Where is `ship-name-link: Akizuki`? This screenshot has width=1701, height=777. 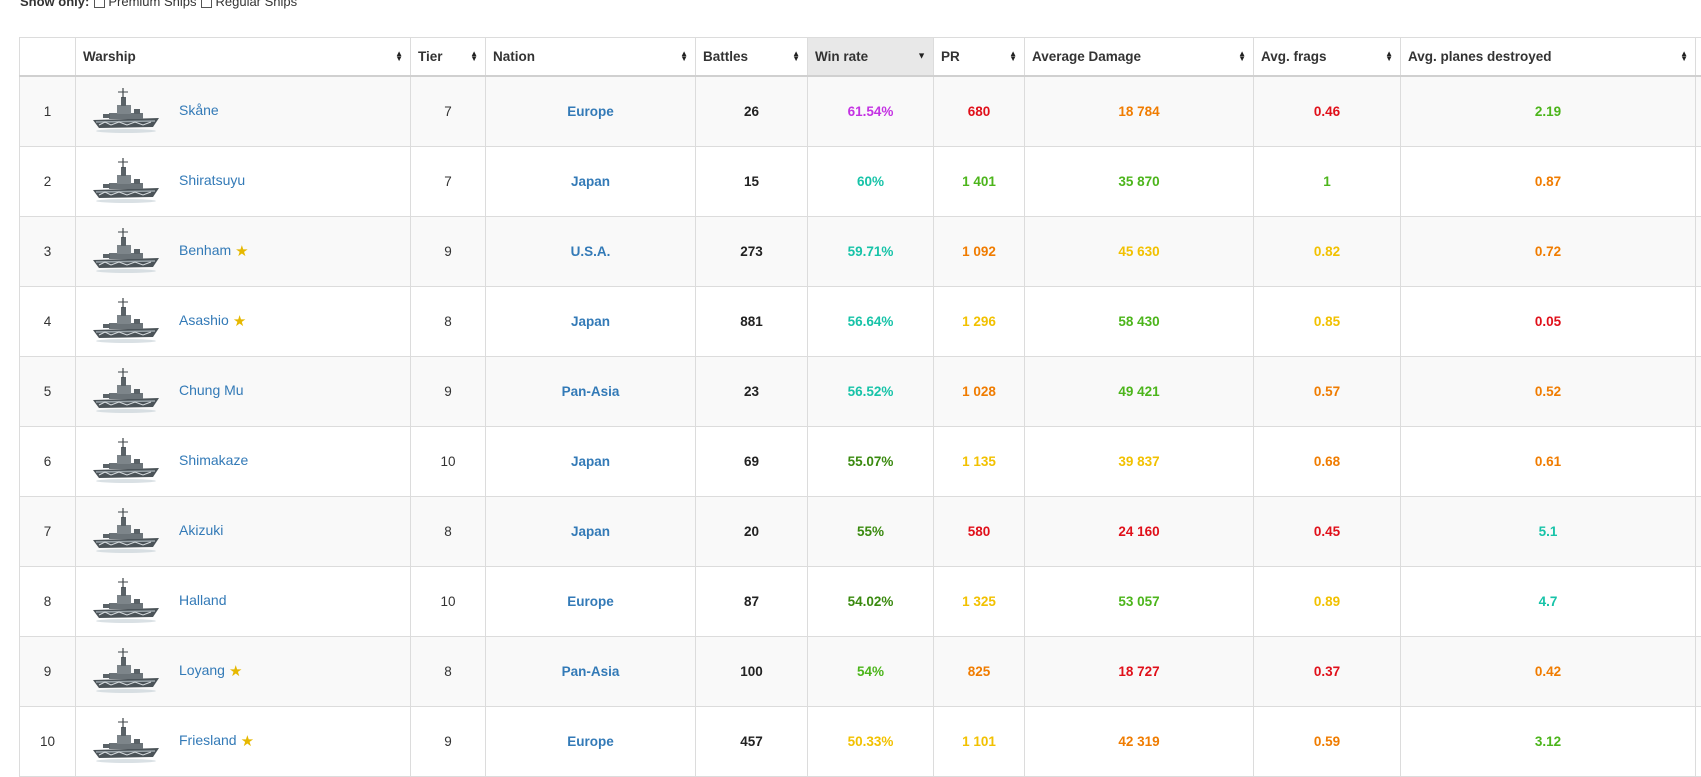
ship-name-link: Akizuki is located at coordinates (201, 530).